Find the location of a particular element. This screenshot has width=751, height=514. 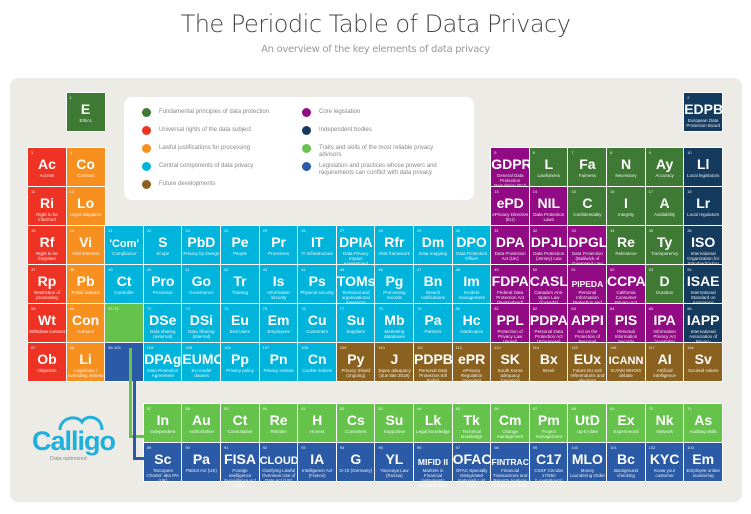

element-symbol: Vi is located at coordinates (86, 242).